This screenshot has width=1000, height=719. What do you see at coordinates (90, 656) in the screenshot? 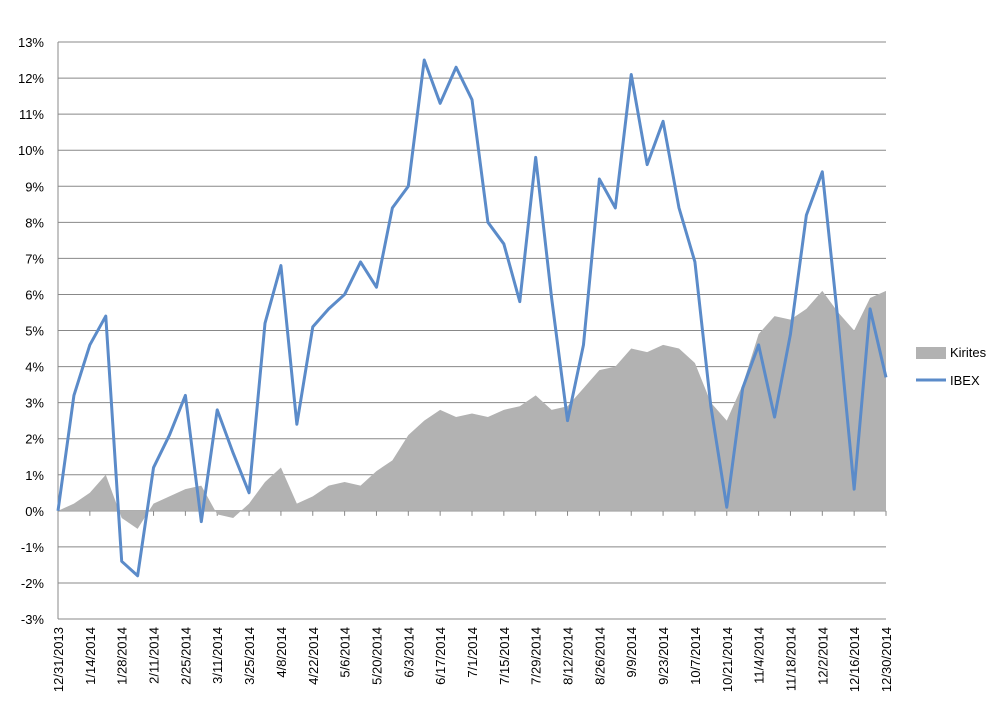
I see `x-tick-label: 1/14/2014` at bounding box center [90, 656].